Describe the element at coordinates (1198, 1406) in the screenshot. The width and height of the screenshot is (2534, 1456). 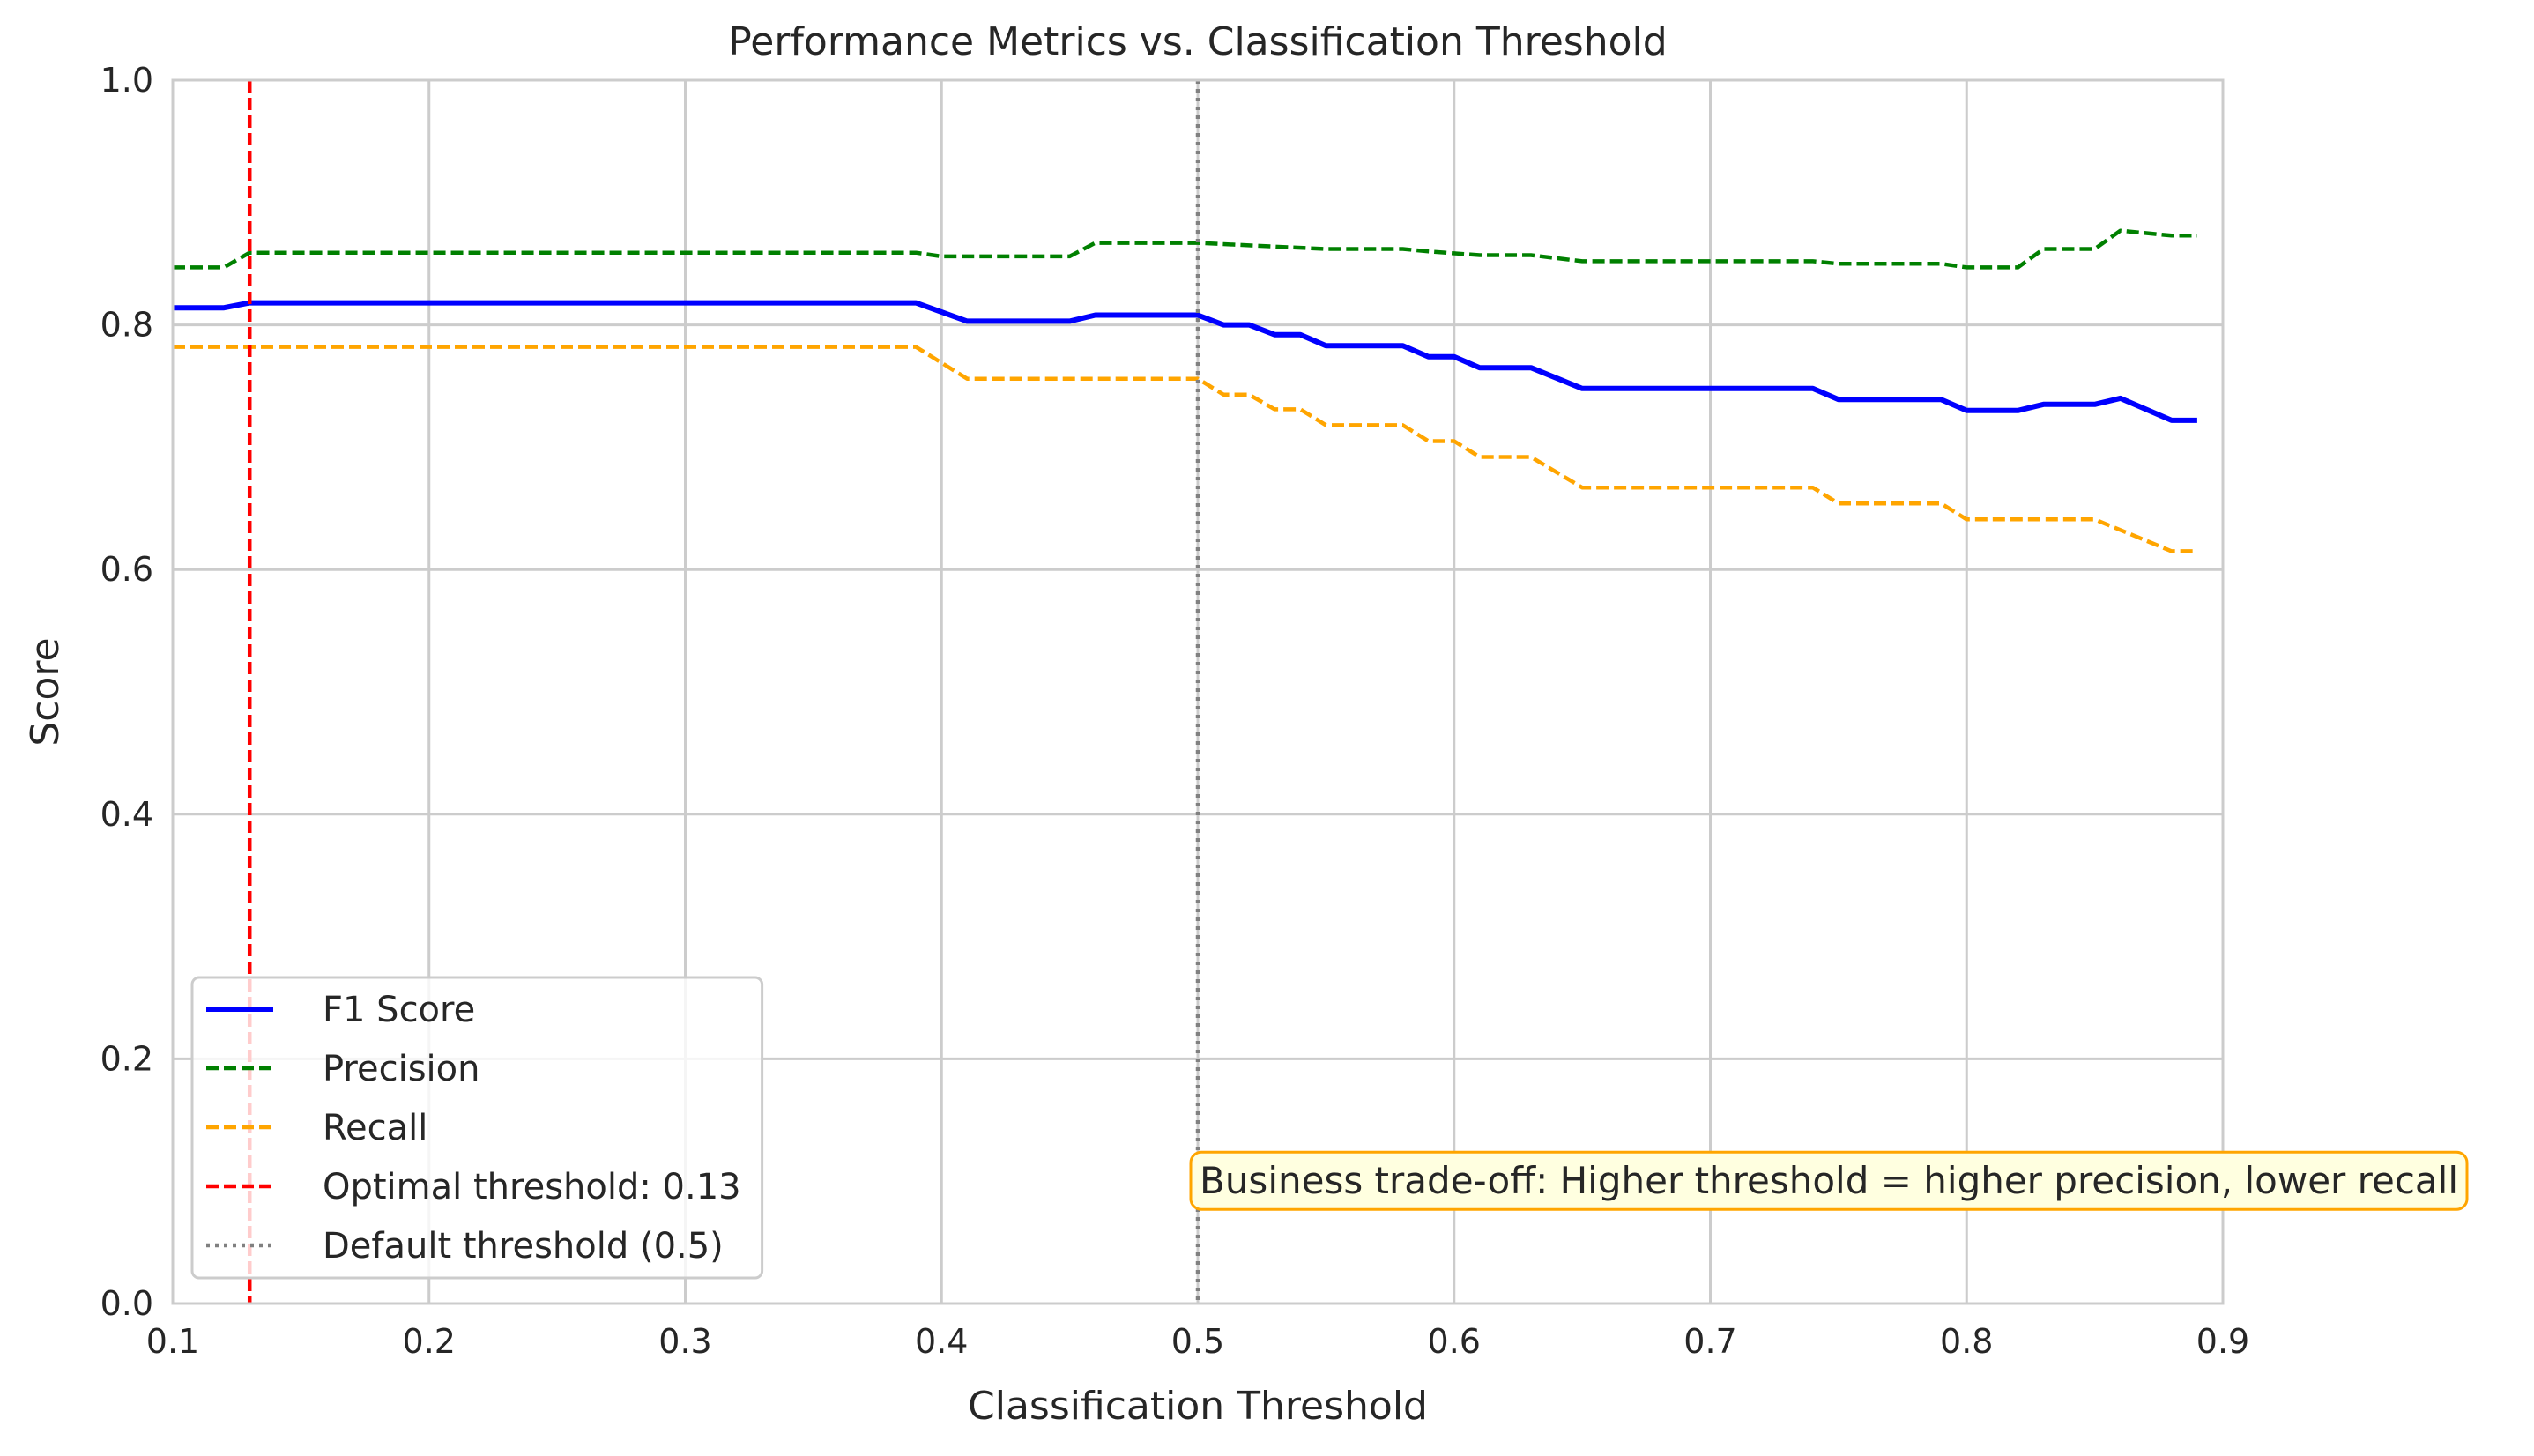
I see `x-axis-title: Classification Threshold` at that location.